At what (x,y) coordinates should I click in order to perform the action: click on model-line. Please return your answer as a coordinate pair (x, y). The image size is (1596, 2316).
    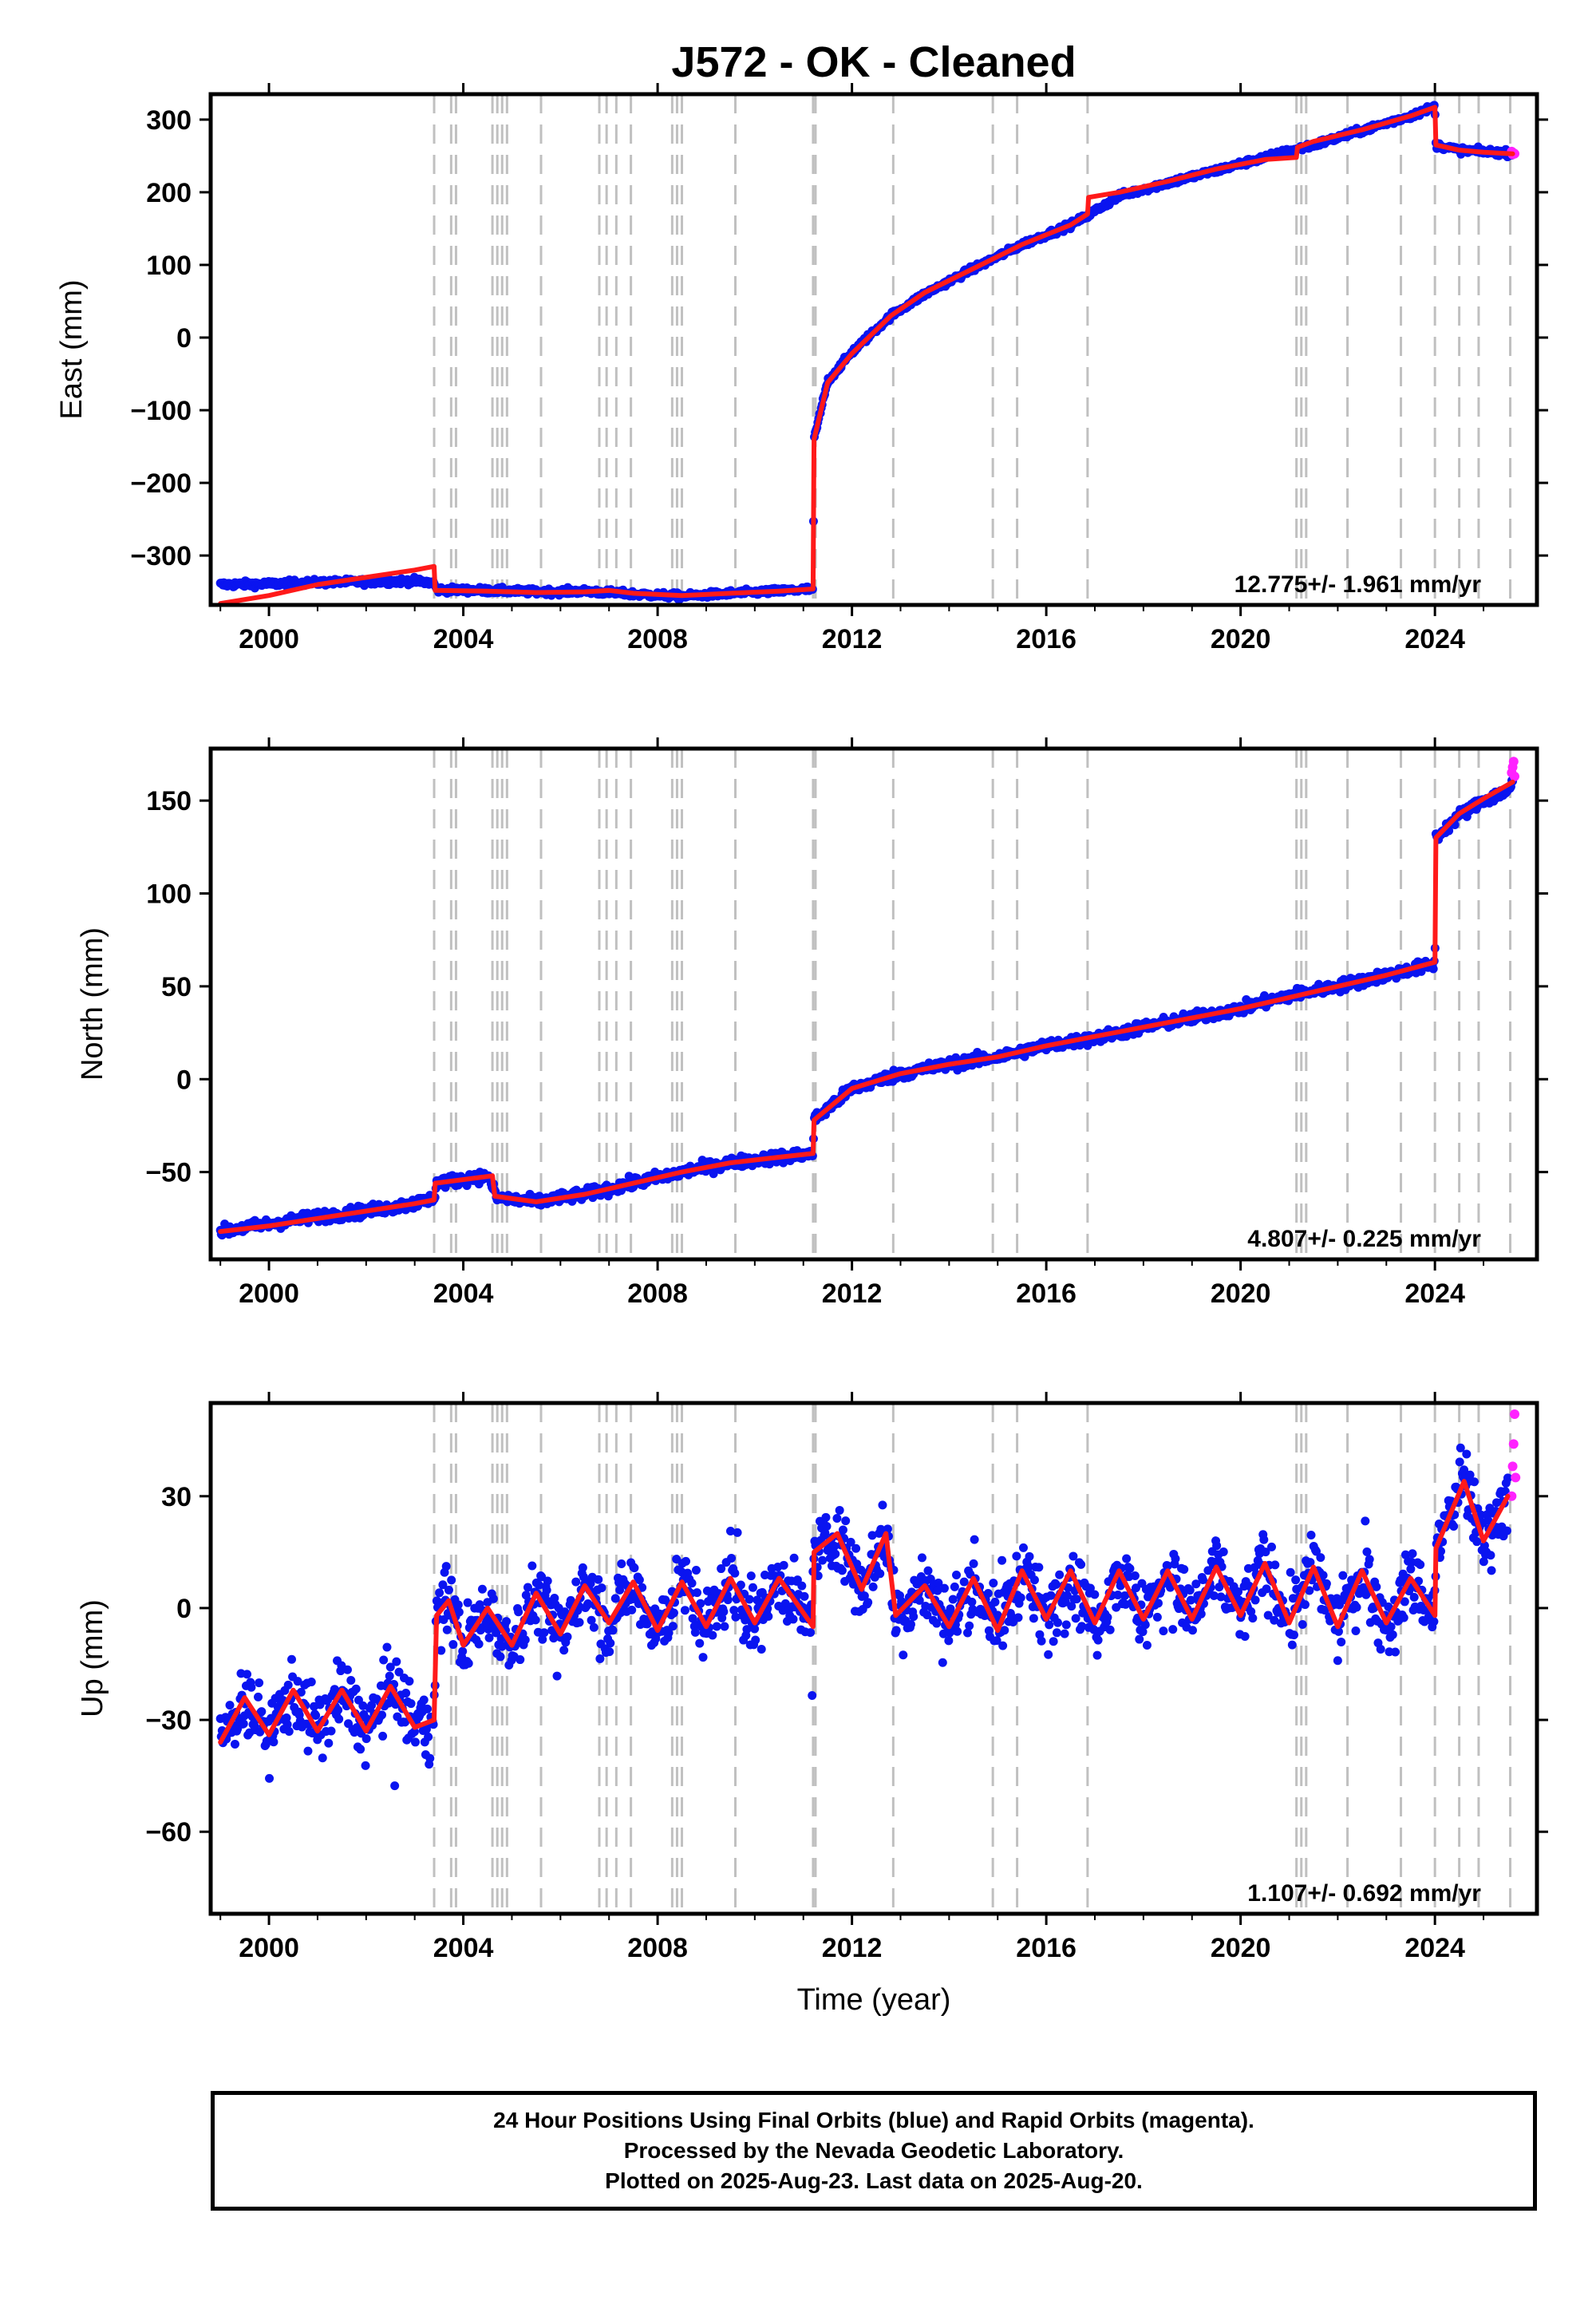
    Looking at the image, I should click on (864, 1612).